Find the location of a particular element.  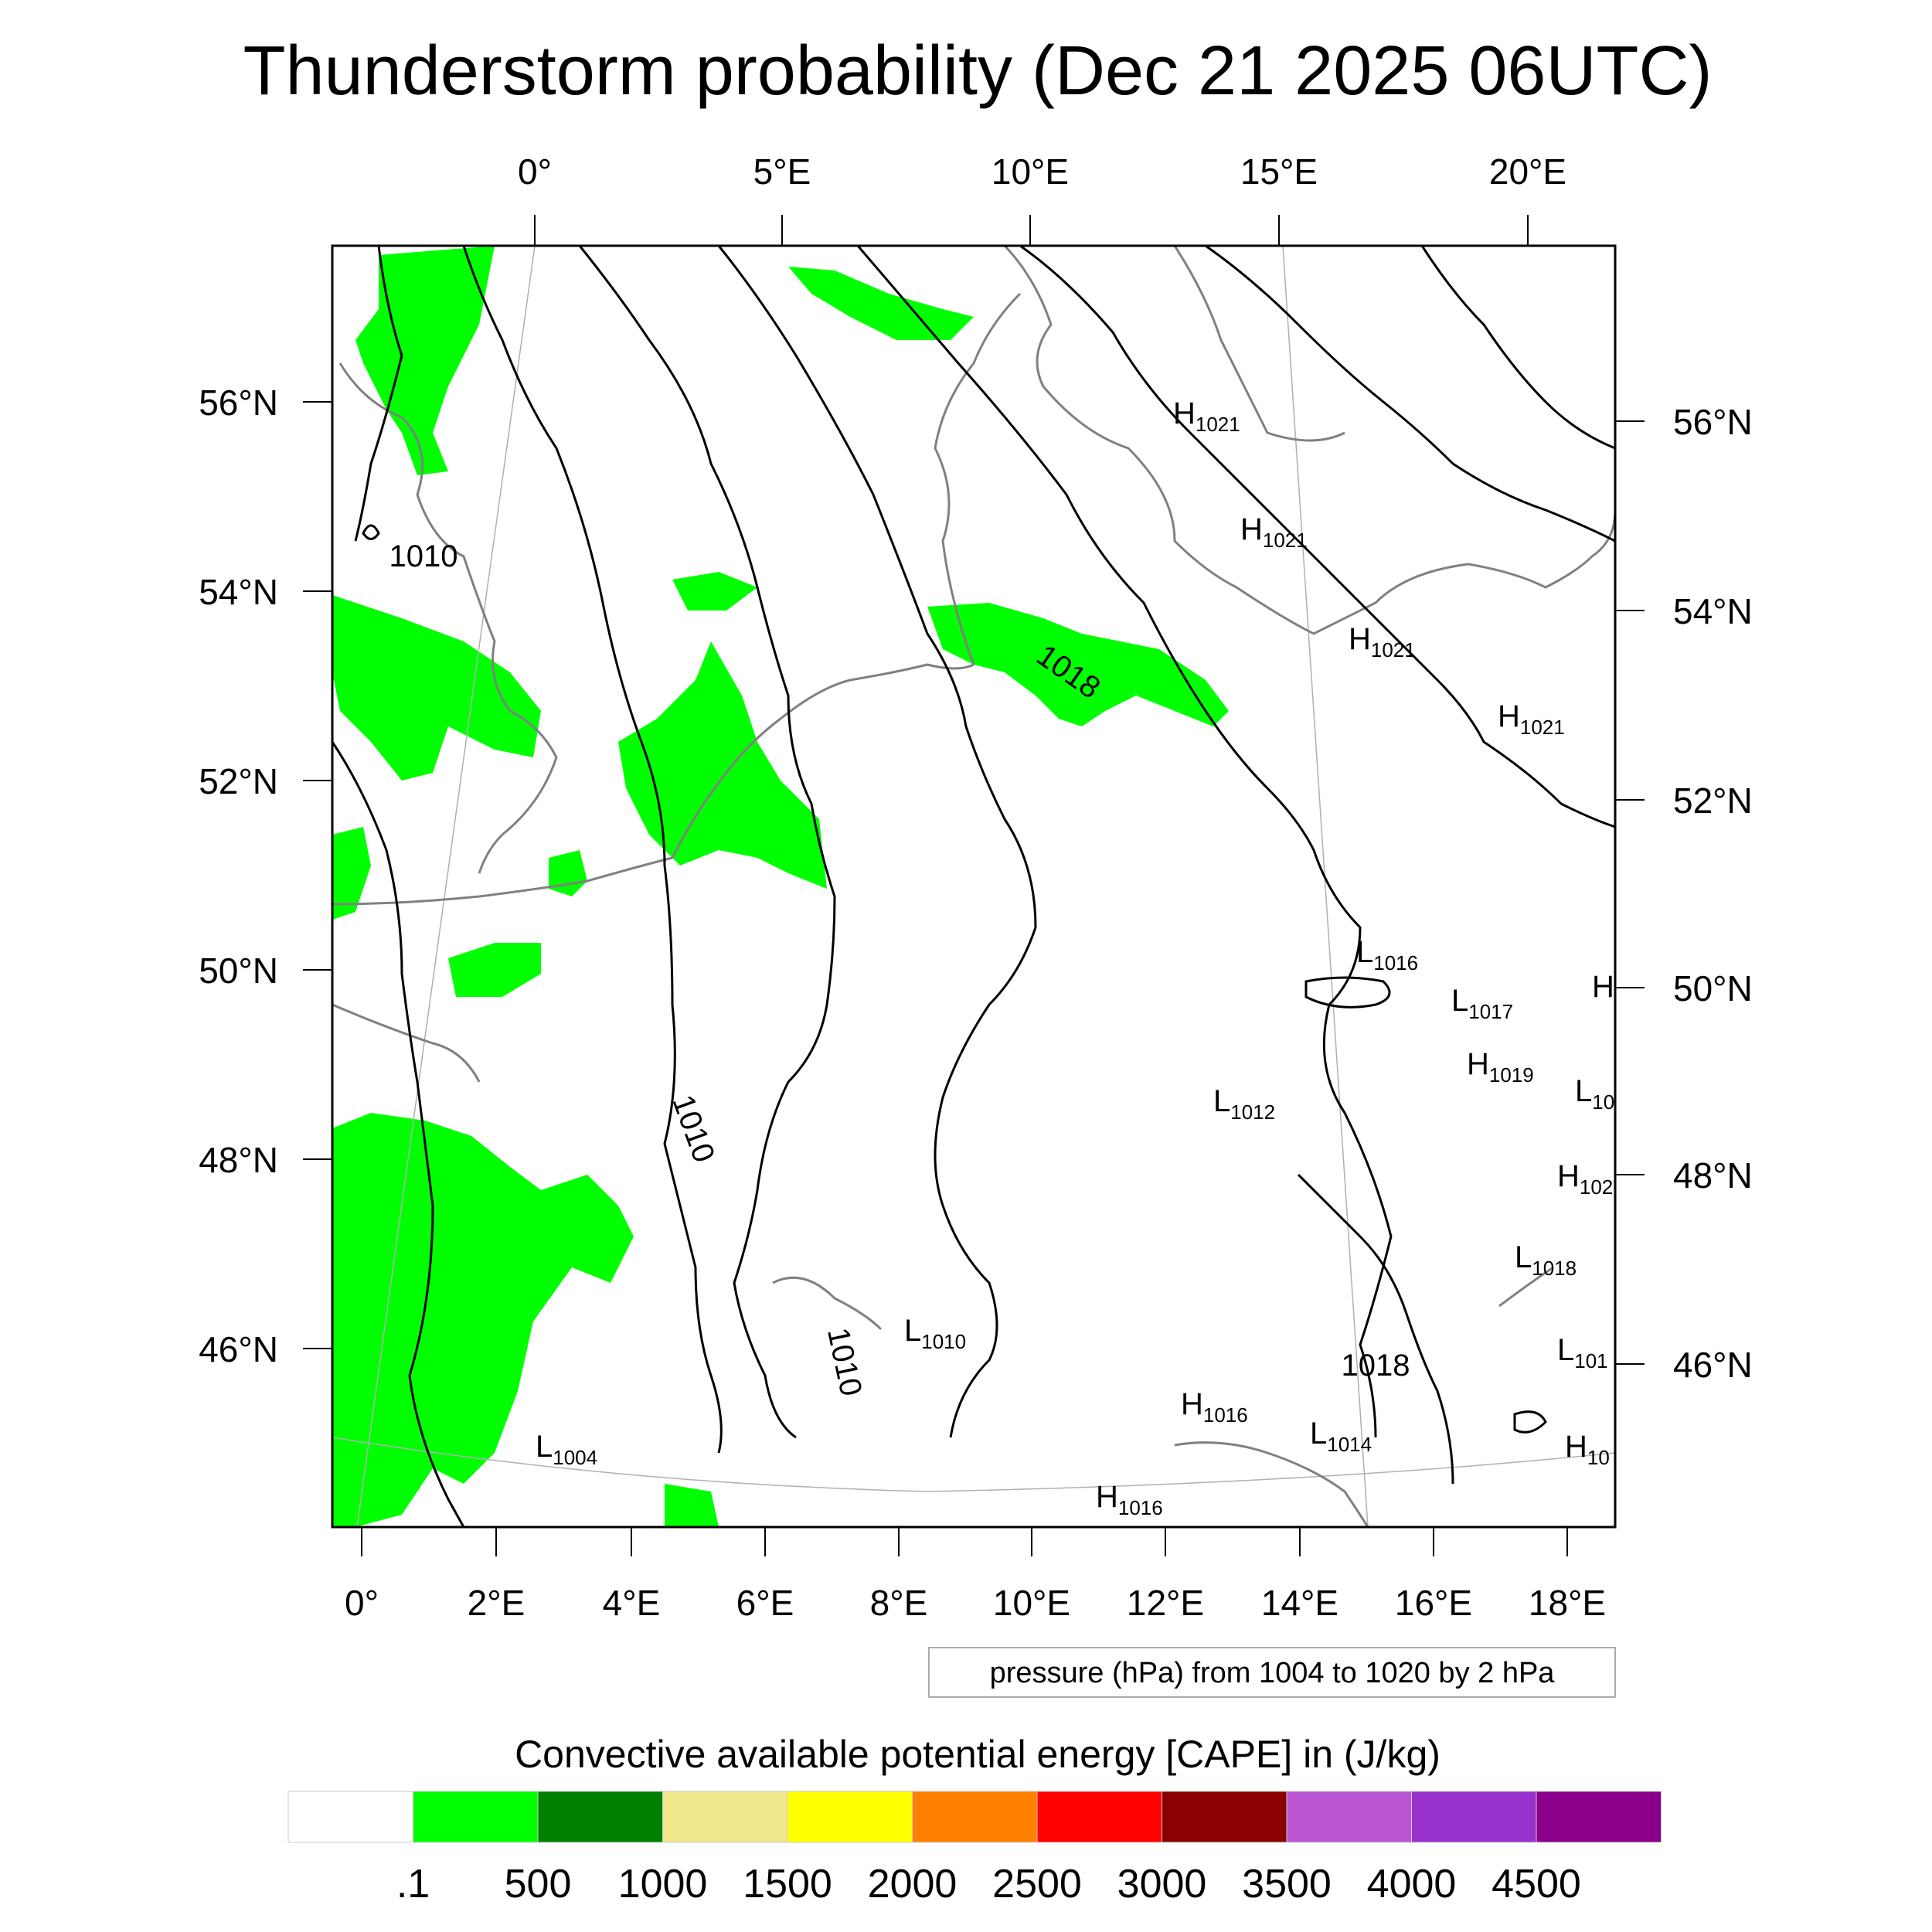

pressure-center-label: H1019 is located at coordinates (1501, 1067).